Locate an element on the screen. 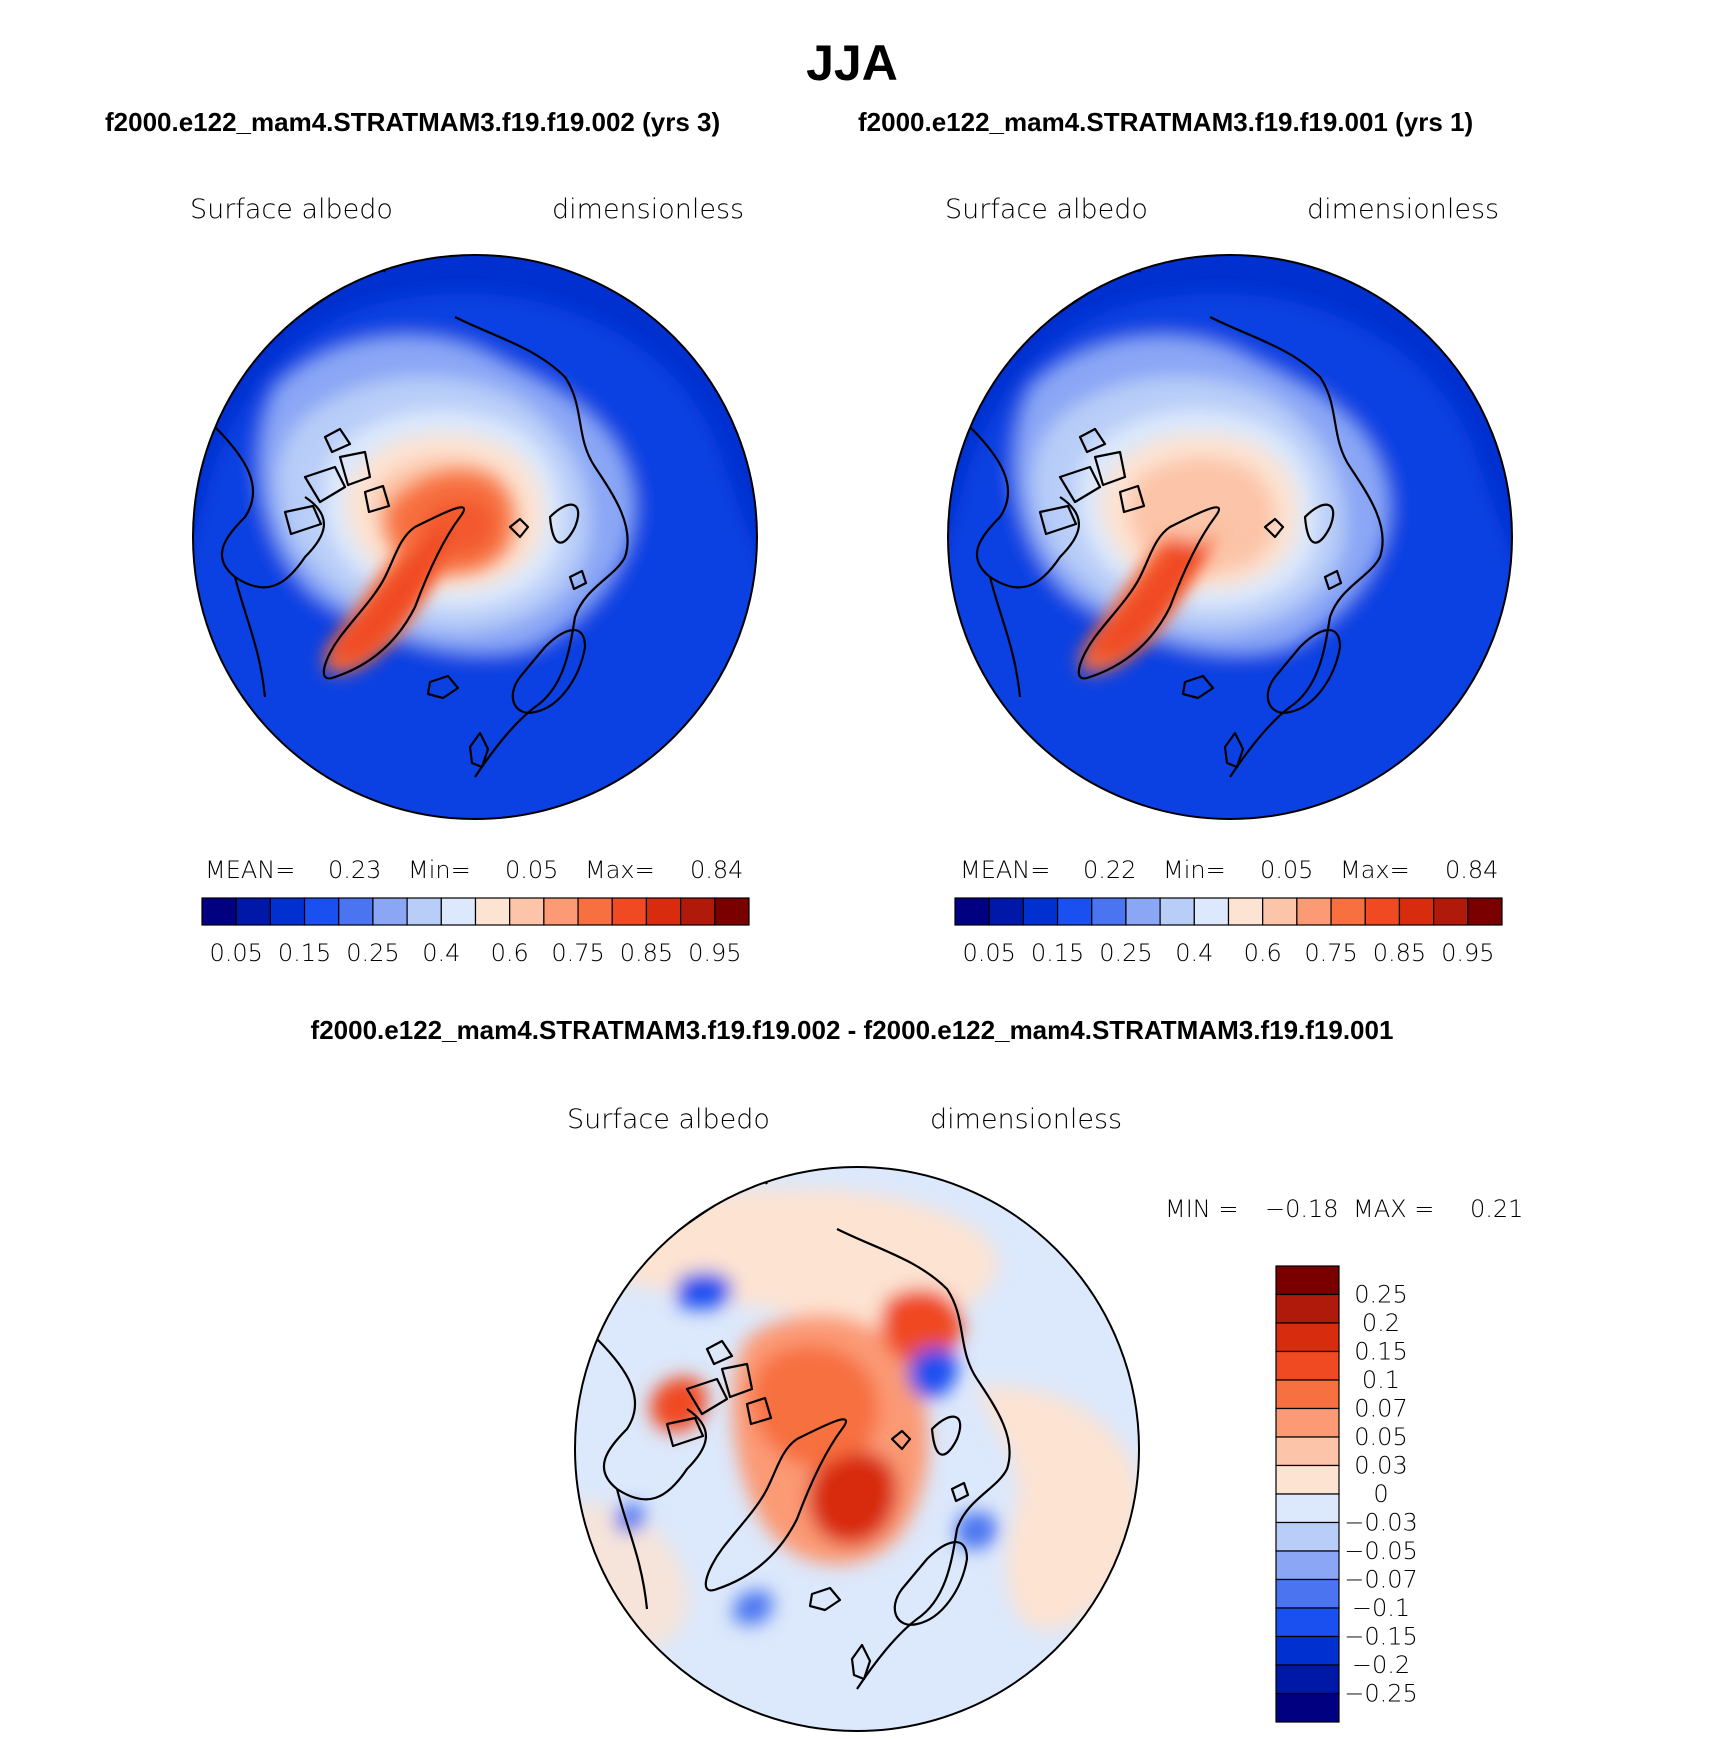  colorbar-tick-label: 0 is located at coordinates (1380, 1494).